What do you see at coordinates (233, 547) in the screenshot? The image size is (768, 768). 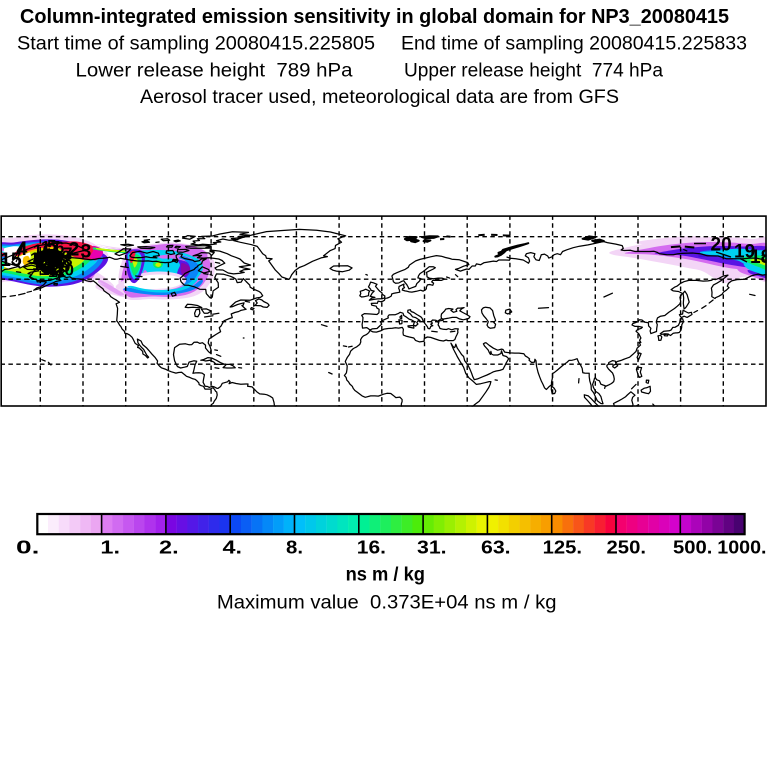 I see `svg-text: 4.` at bounding box center [233, 547].